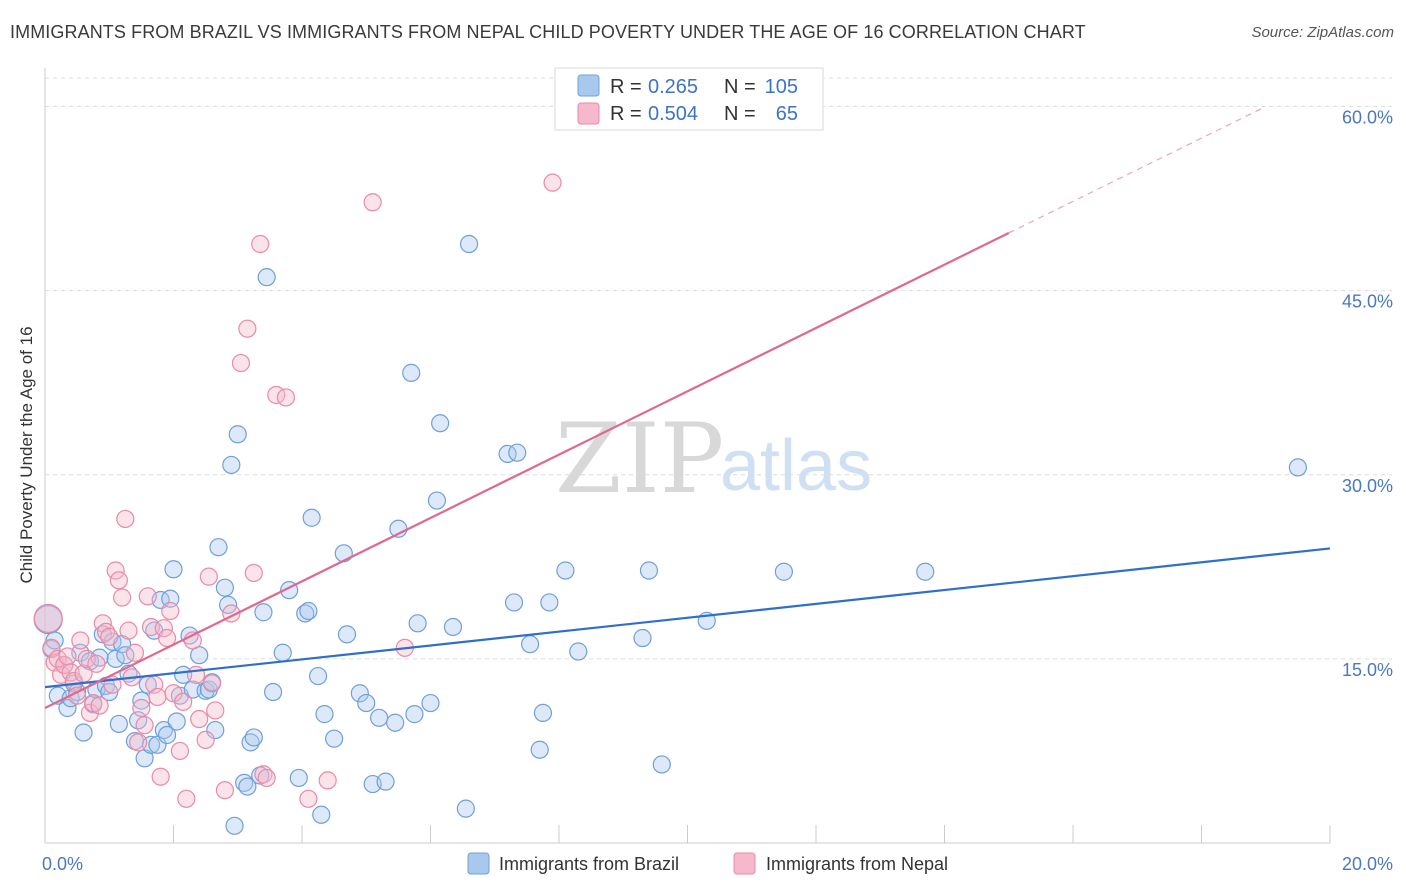  Describe the element at coordinates (1367, 394) in the screenshot. I see `y-tick-labels: 15.0% 30.0% 45.0% 60.0%` at that location.